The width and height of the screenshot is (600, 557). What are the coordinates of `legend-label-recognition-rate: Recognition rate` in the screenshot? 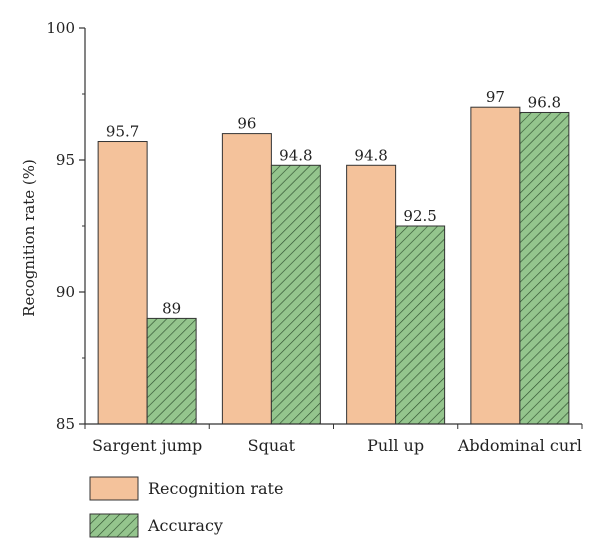 It's located at (215, 488).